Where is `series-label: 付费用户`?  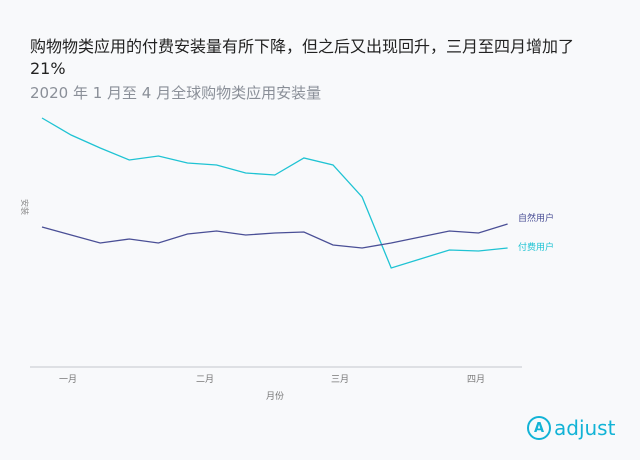
series-label: 付费用户 is located at coordinates (536, 247).